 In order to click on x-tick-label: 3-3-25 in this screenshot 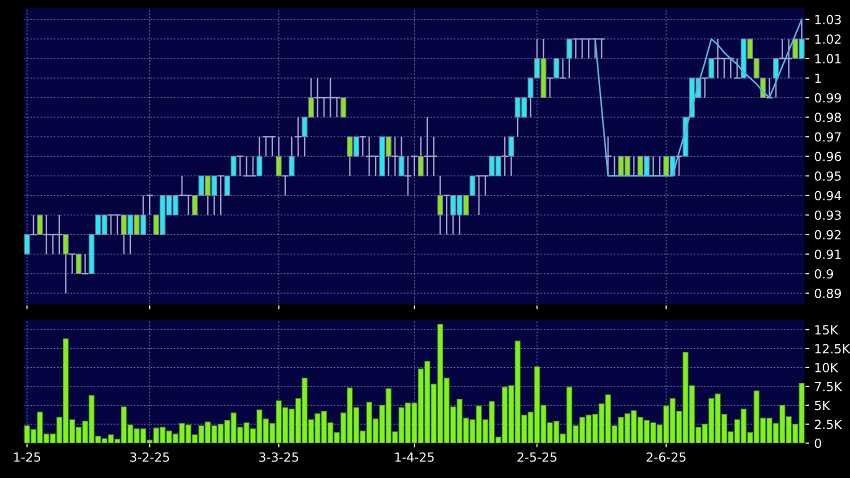, I will do `click(278, 457)`.